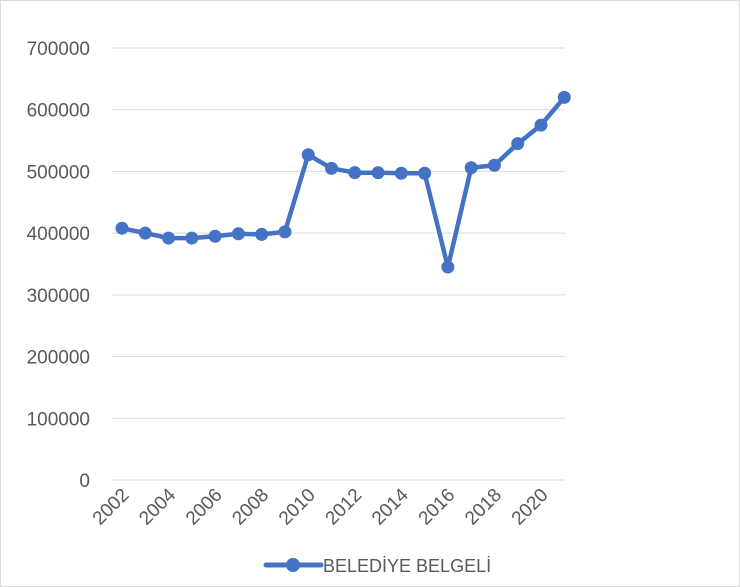  What do you see at coordinates (58, 358) in the screenshot?
I see `y-tick-label: 200000` at bounding box center [58, 358].